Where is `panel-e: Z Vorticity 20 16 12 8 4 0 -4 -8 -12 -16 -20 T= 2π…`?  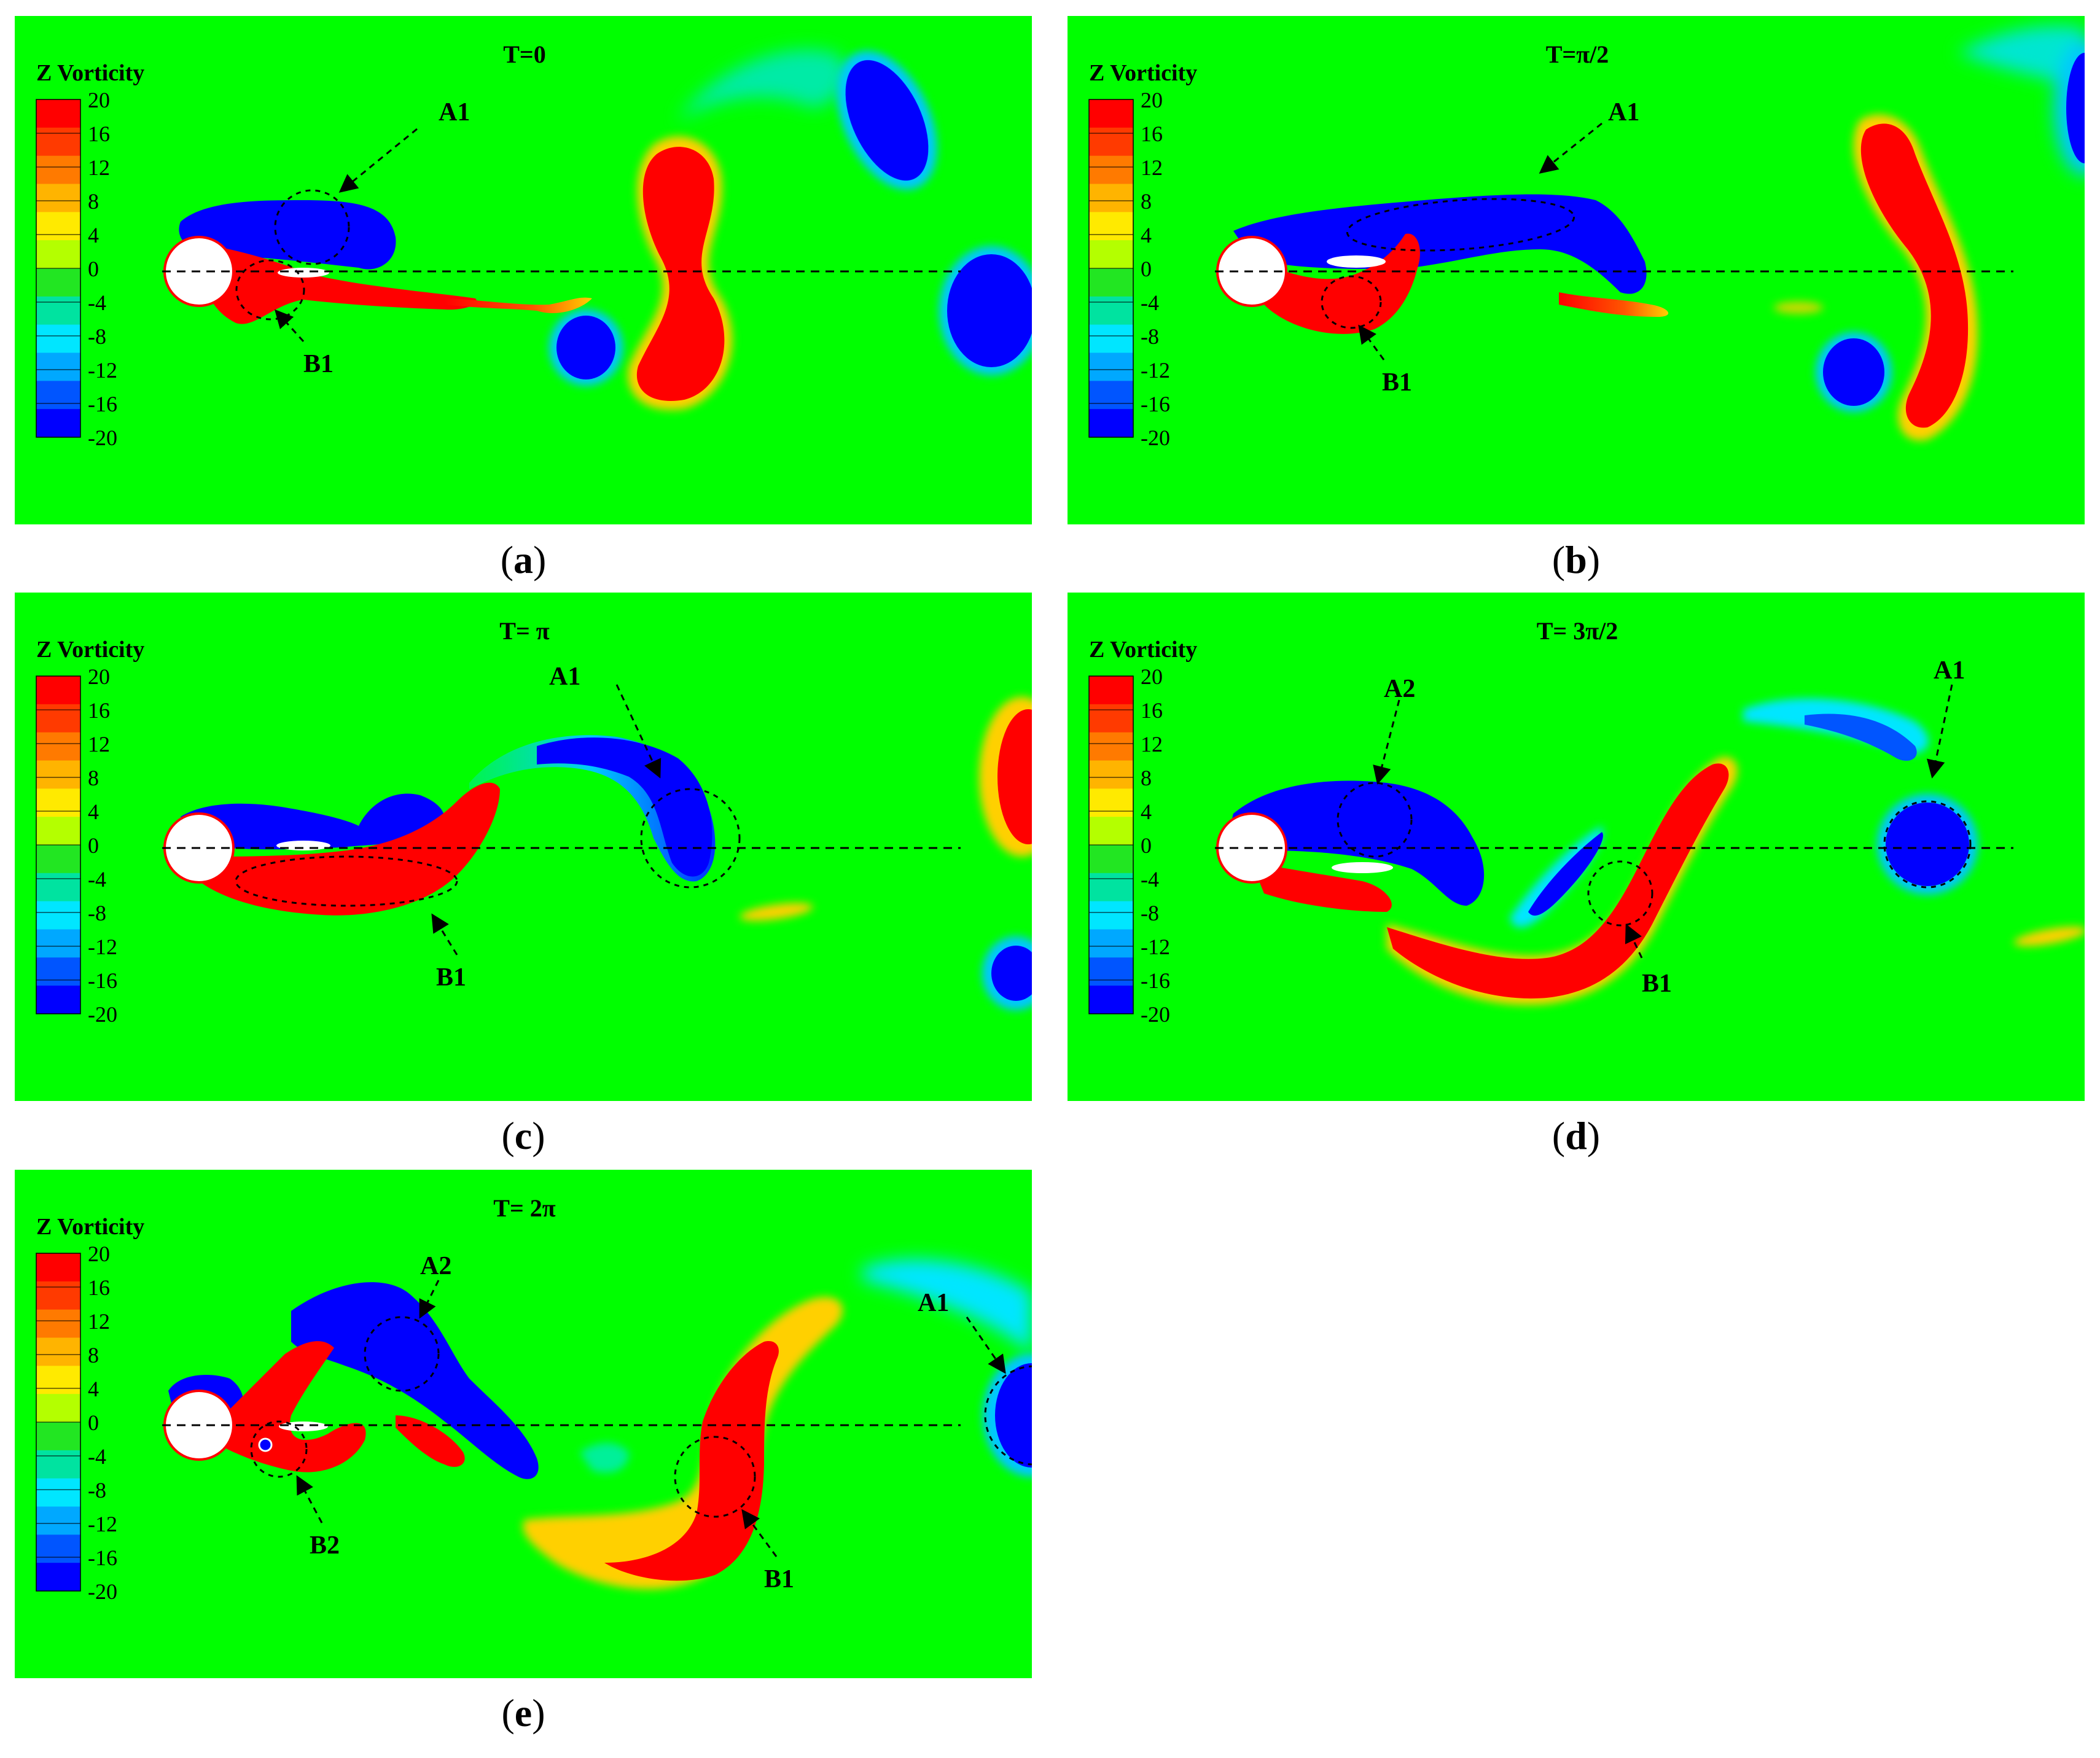
panel-e: Z Vorticity 20 16 12 8 4 0 -4 -8 -12 -16 -20 T= 2π… is located at coordinates (523, 1424).